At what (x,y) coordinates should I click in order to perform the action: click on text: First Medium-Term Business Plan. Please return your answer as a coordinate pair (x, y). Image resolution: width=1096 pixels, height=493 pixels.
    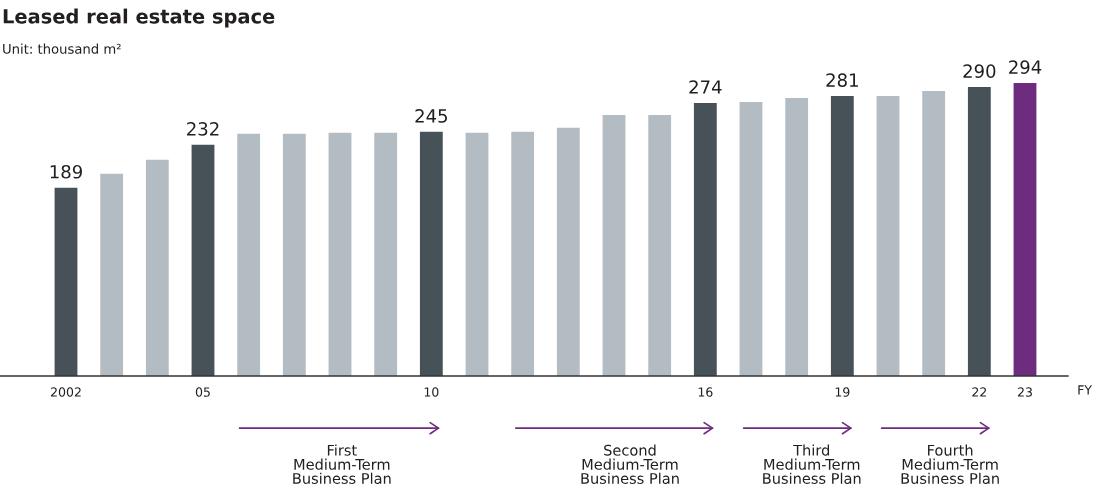
    Looking at the image, I should click on (342, 464).